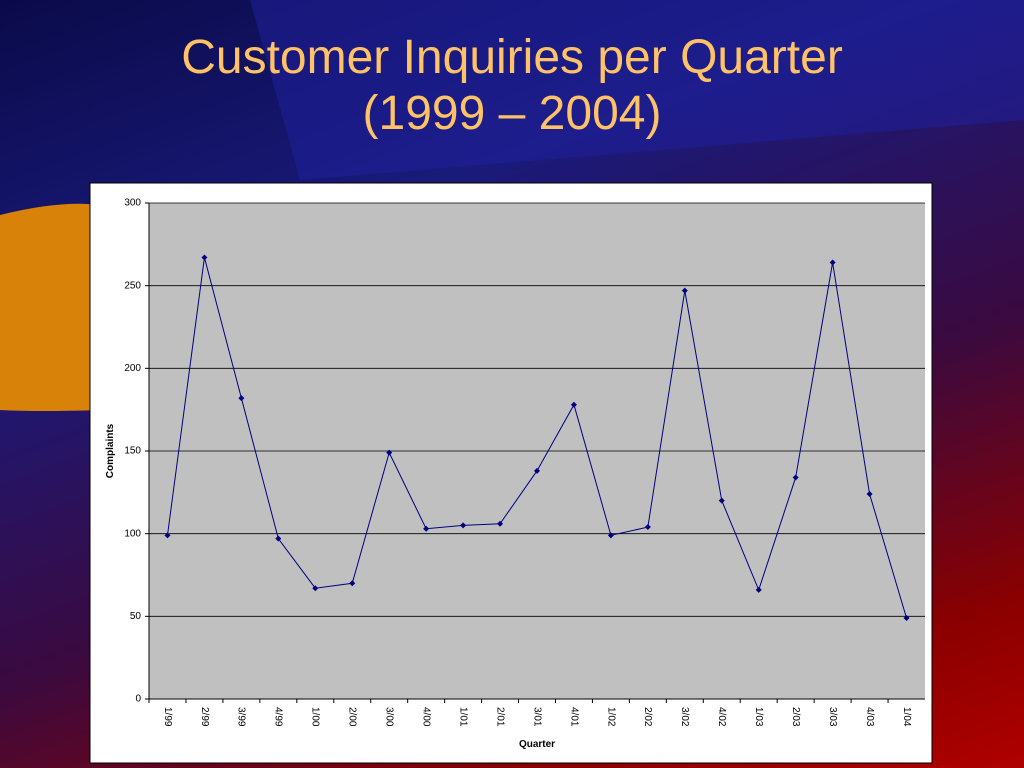  Describe the element at coordinates (906, 717) in the screenshot. I see `x-tick-label: 1/04` at that location.